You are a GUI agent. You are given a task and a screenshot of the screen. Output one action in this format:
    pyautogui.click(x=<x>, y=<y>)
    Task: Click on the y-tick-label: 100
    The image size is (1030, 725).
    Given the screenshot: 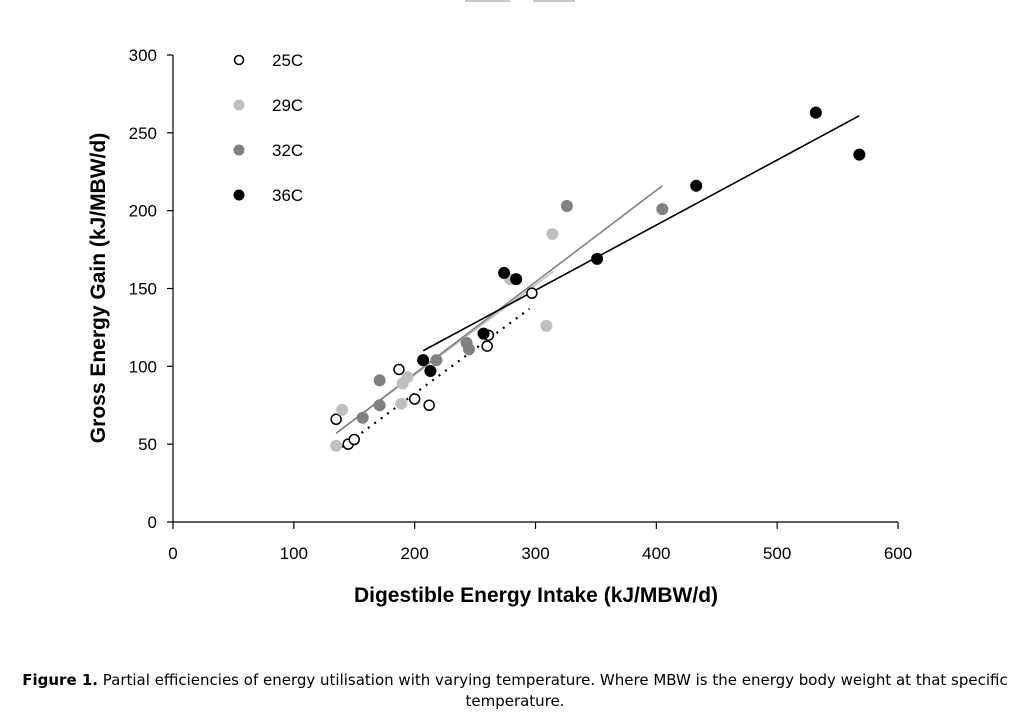 What is the action you would take?
    pyautogui.click(x=143, y=366)
    